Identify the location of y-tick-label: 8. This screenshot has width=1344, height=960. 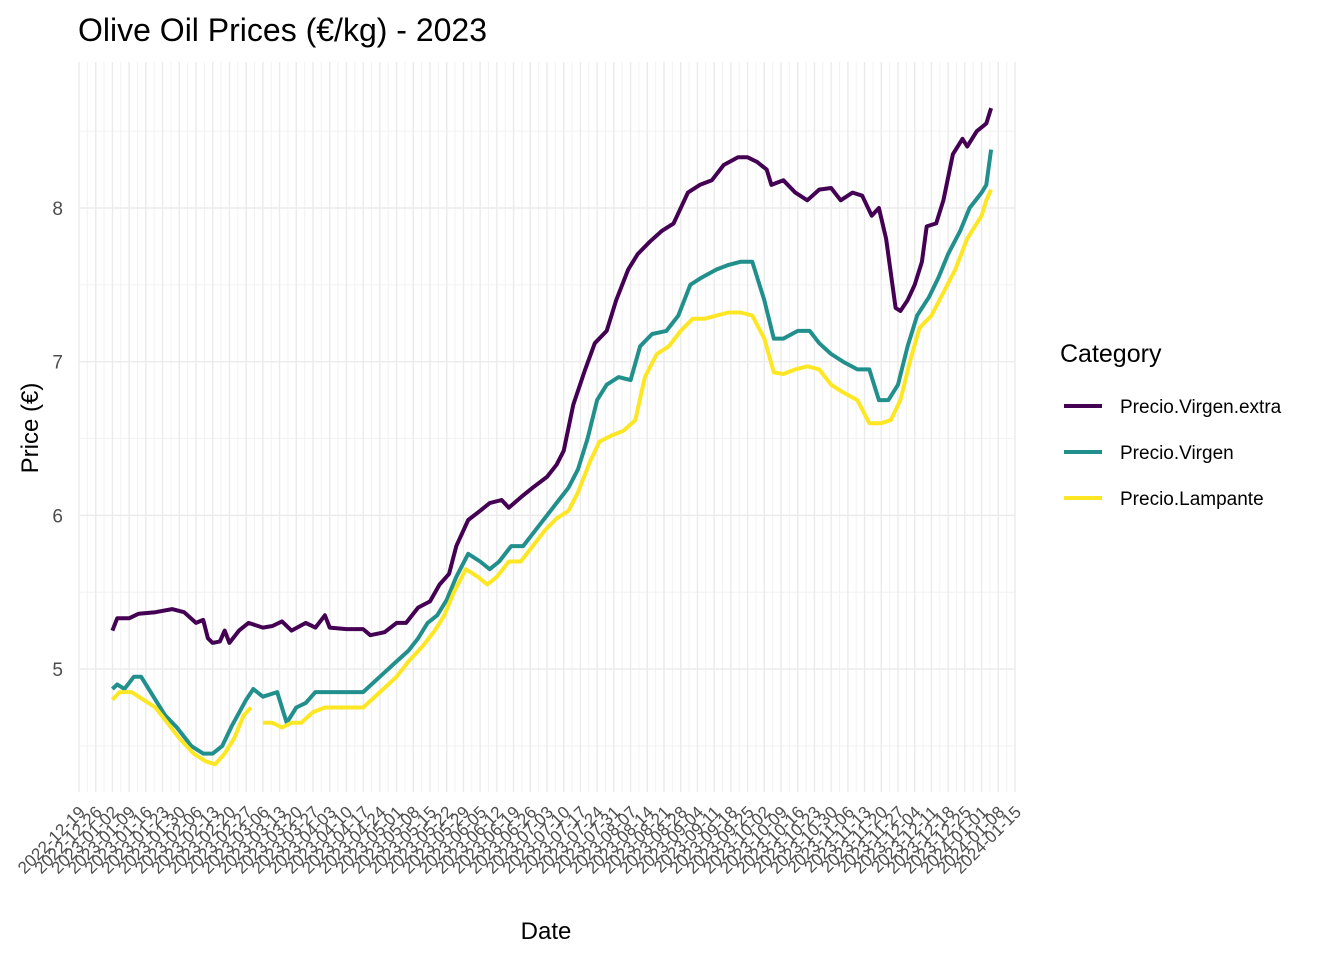
(57, 209).